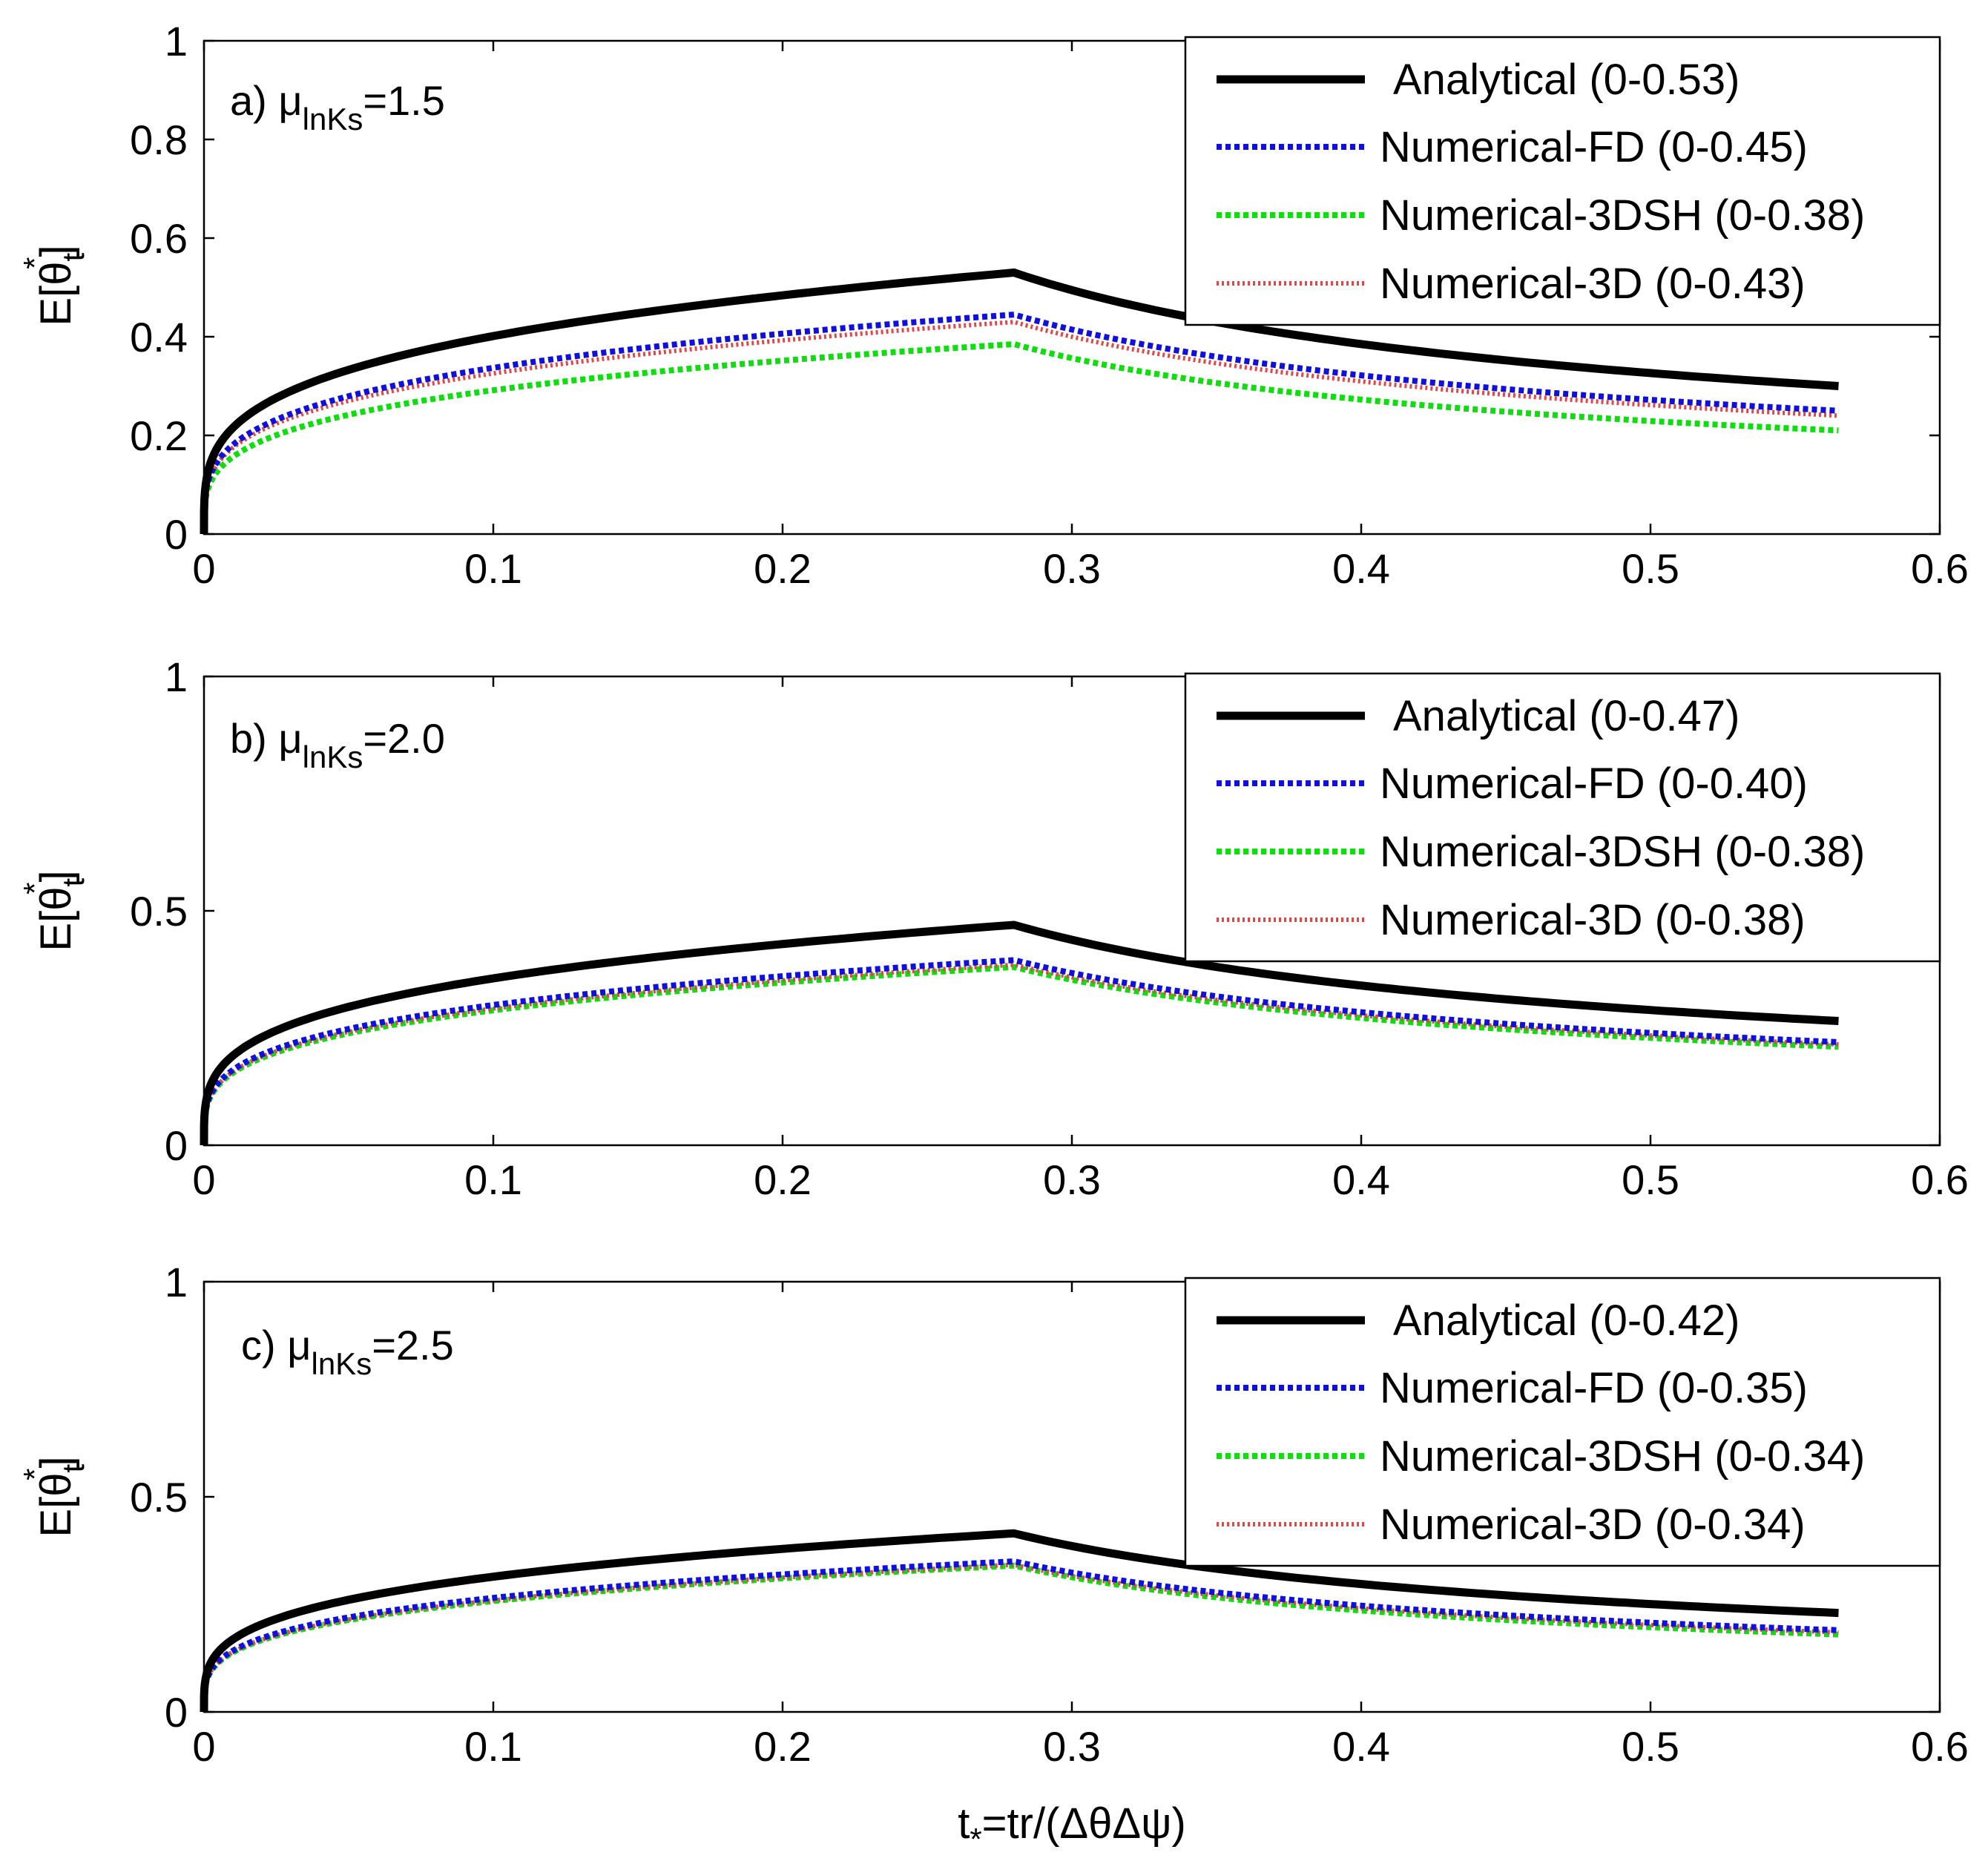  I want to click on panel-a-y-tick-label: 0, so click(176, 534).